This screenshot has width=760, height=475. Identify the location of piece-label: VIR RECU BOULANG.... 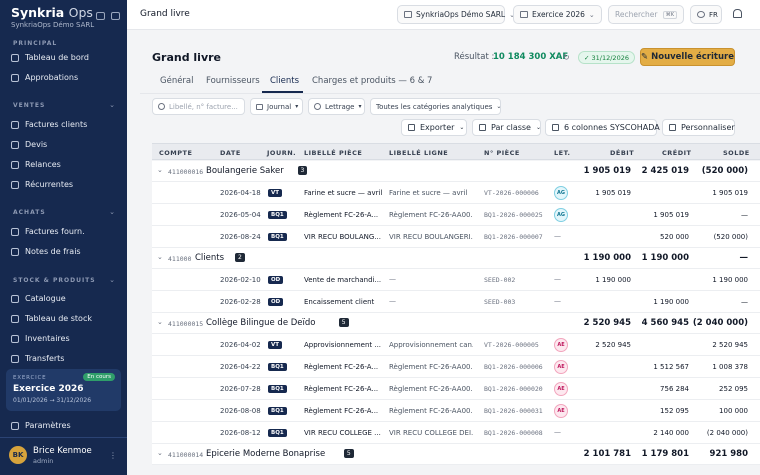
(342, 237).